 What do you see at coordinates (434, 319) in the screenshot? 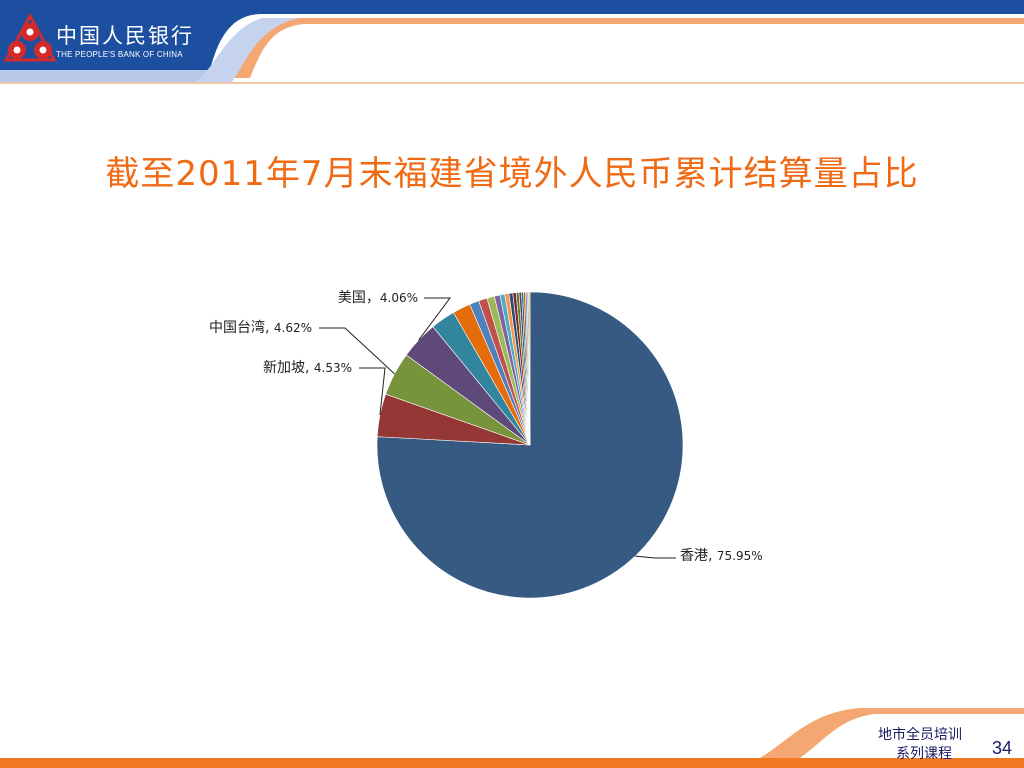
I see `leader-line-美国` at bounding box center [434, 319].